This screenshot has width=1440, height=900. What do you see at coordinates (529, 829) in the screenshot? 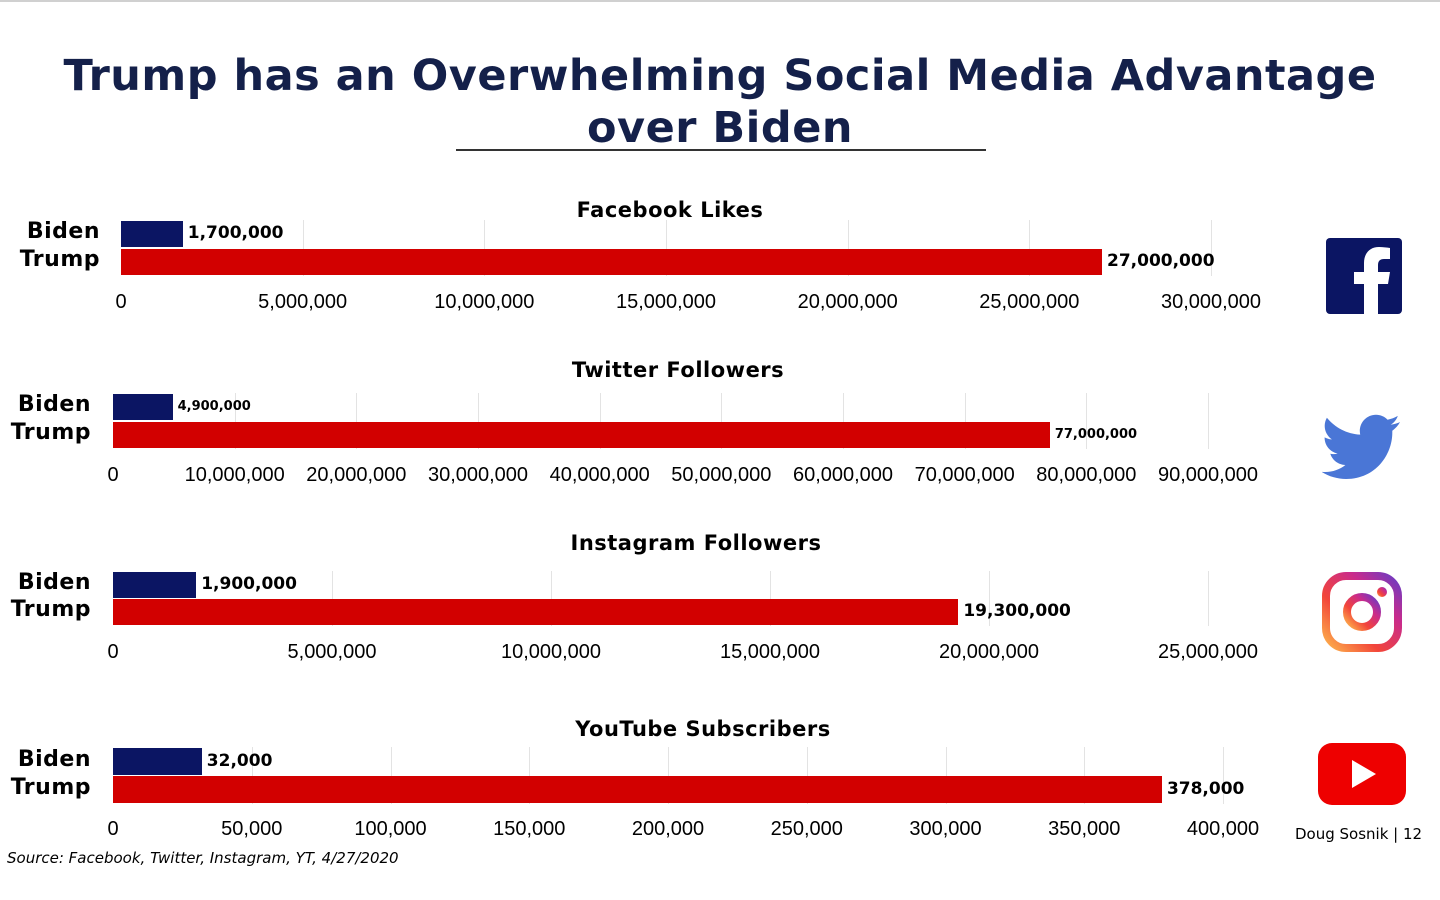
I see `tick-label: 150,000` at bounding box center [529, 829].